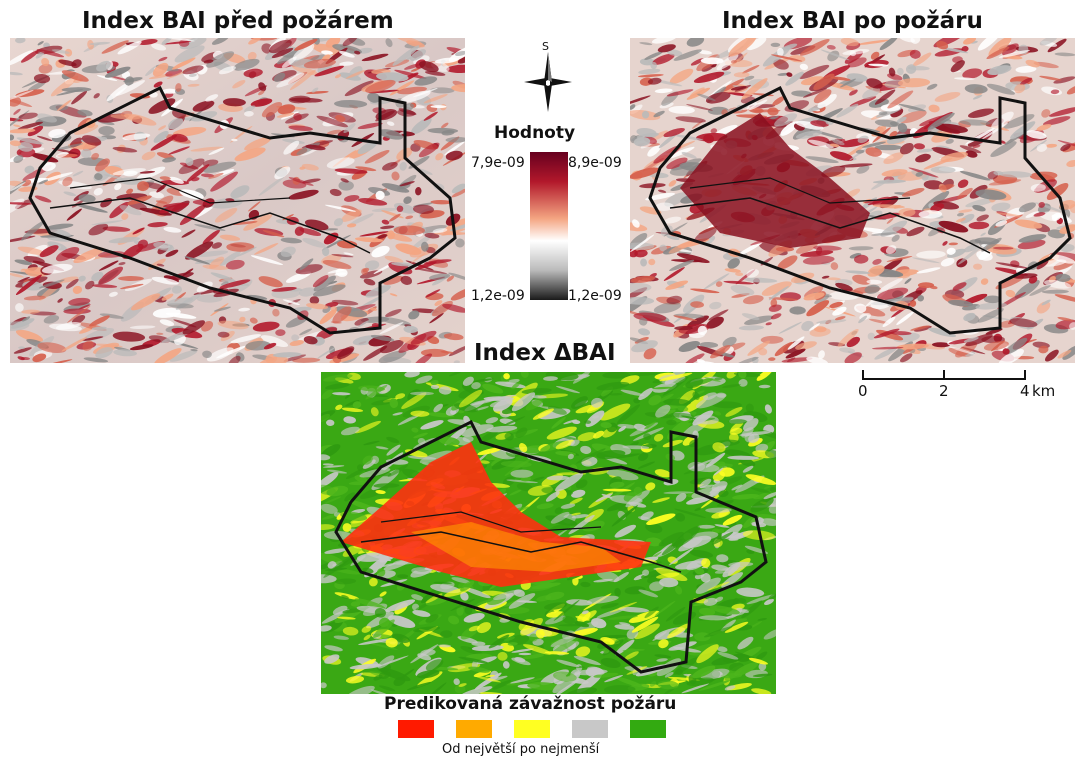 The width and height of the screenshot is (1076, 763). What do you see at coordinates (545, 46) in the screenshot?
I see `compass-label: S` at bounding box center [545, 46].